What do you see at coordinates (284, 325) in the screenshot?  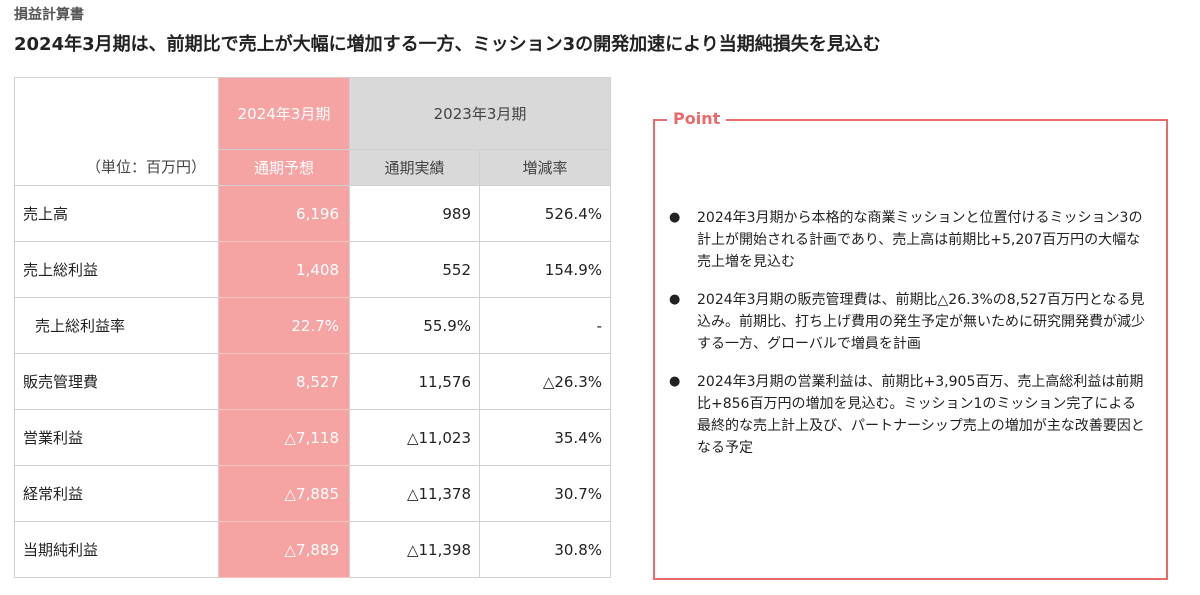 I see `forecast-value: 22.7%` at bounding box center [284, 325].